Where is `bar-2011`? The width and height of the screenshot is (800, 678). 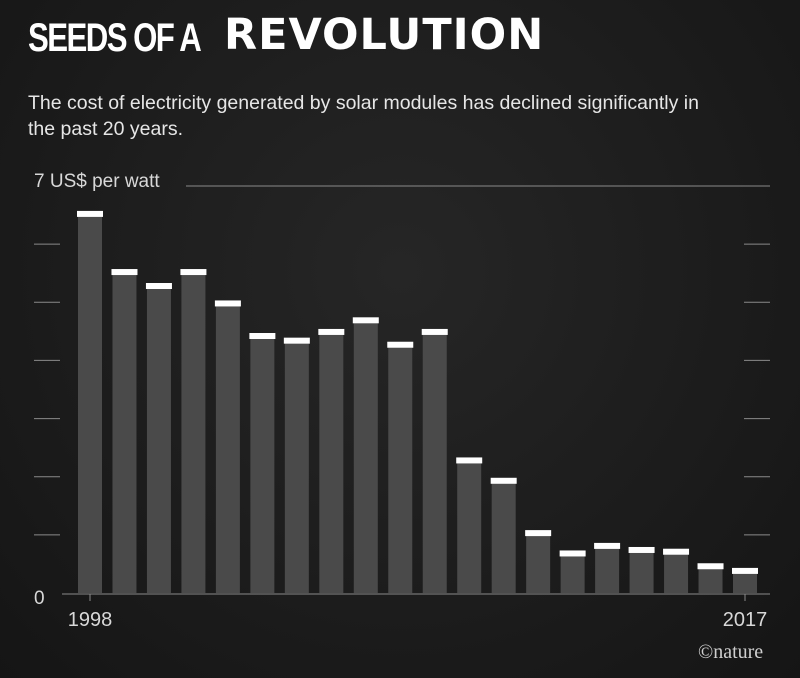 bar-2011 is located at coordinates (538, 563).